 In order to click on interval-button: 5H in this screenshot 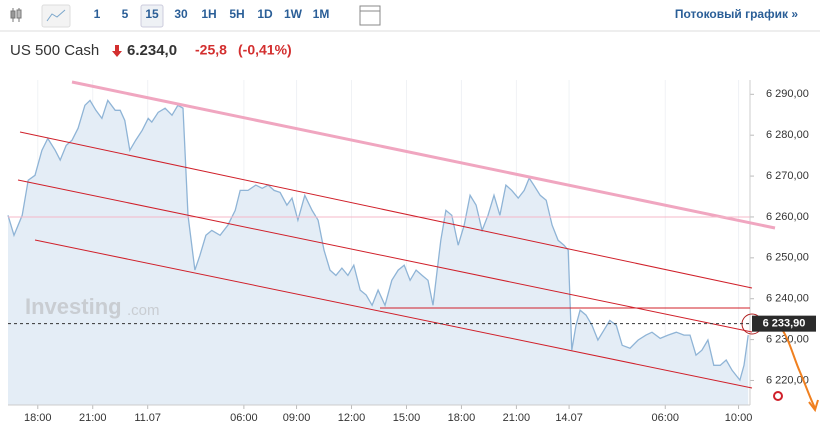, I will do `click(236, 14)`.